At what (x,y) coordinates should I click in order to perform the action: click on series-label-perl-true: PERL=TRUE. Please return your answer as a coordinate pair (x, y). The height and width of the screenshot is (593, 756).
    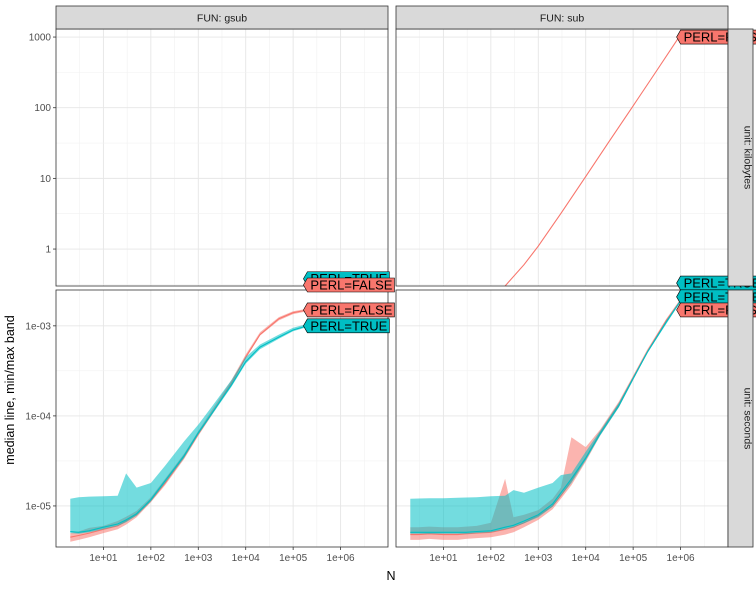
    Looking at the image, I should click on (346, 326).